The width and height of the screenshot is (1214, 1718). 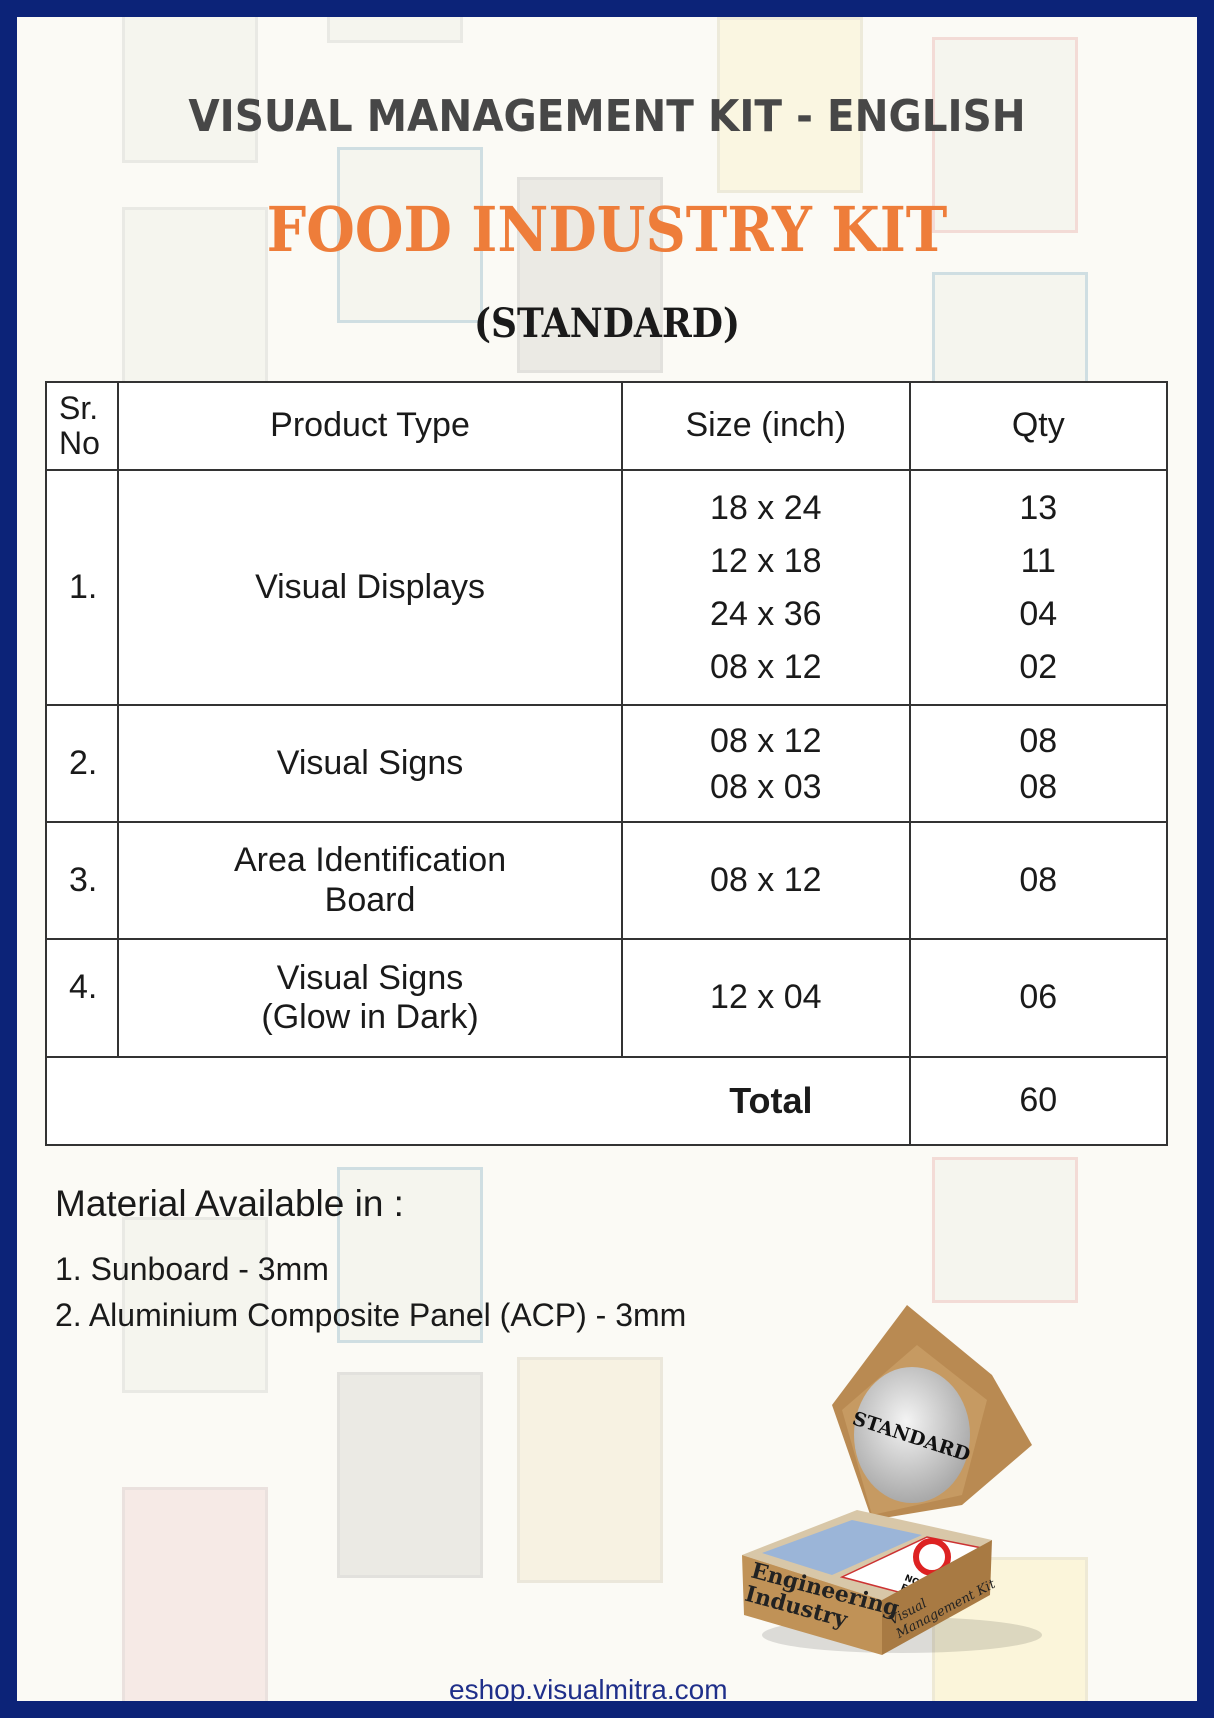 I want to click on table-row: 4. Visual Signs (Glow in Dark) 12 x 04 06, so click(x=607, y=998).